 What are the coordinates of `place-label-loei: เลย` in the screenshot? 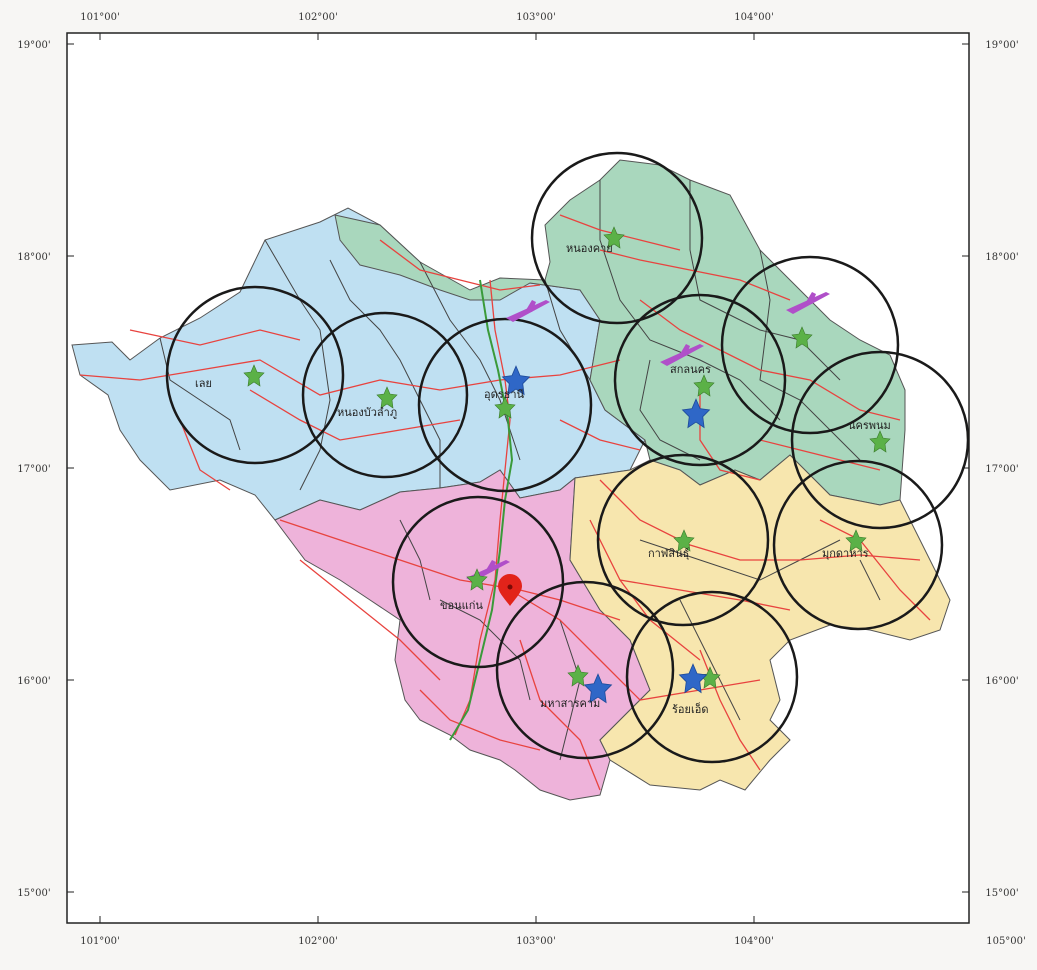 It's located at (203, 383).